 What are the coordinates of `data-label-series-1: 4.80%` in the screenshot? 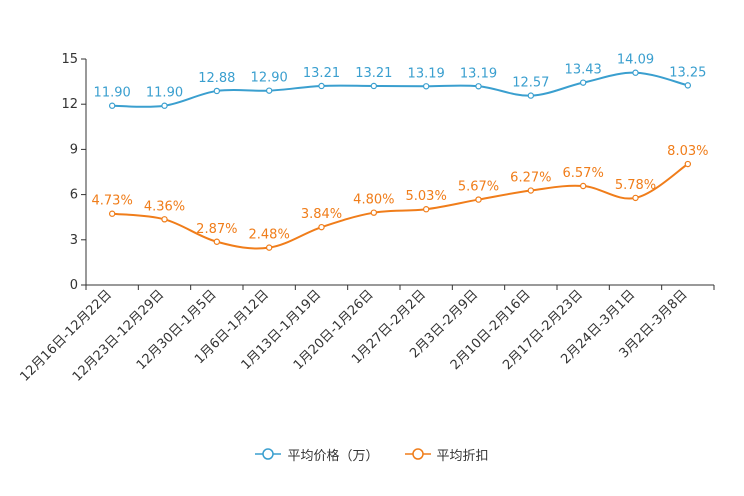 It's located at (373, 200).